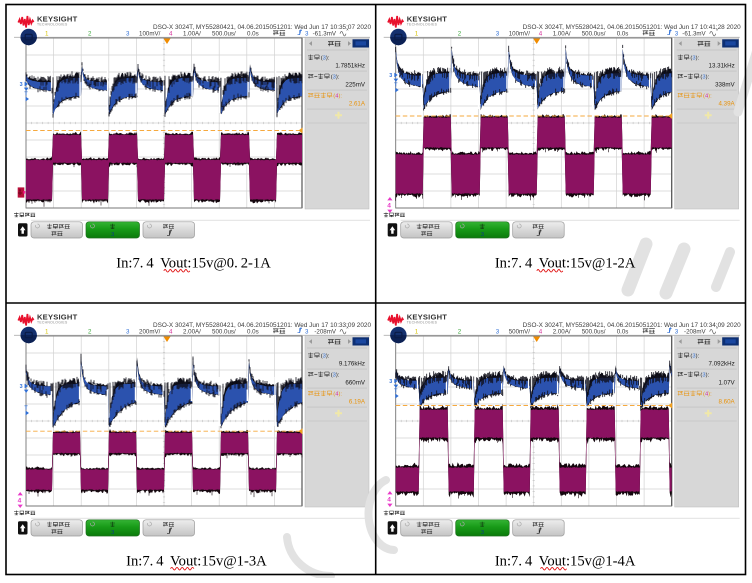 The height and width of the screenshot is (583, 752). Describe the element at coordinates (722, 364) in the screenshot. I see `svg-text: 7.092kHz` at that location.